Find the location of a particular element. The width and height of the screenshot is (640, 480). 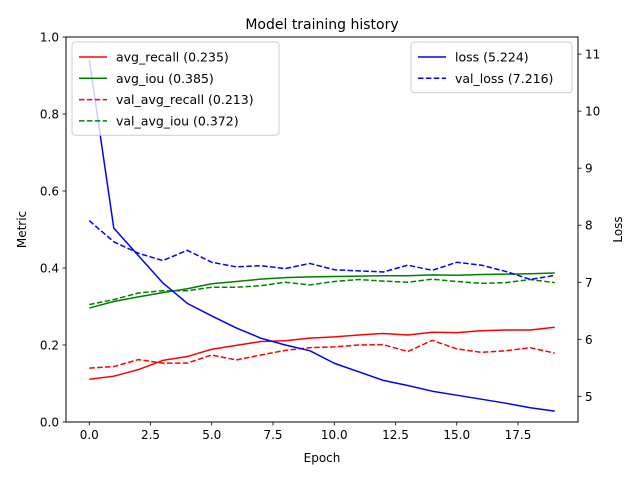

legend-label-val-loss: val_loss (7.216) is located at coordinates (504, 78).